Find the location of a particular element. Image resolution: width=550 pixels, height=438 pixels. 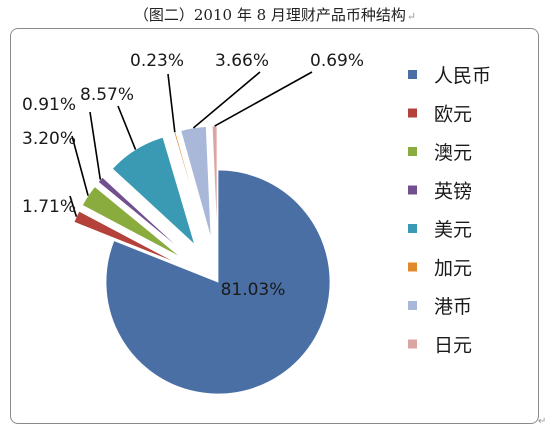

data-label-3: 3.20% is located at coordinates (49, 139).